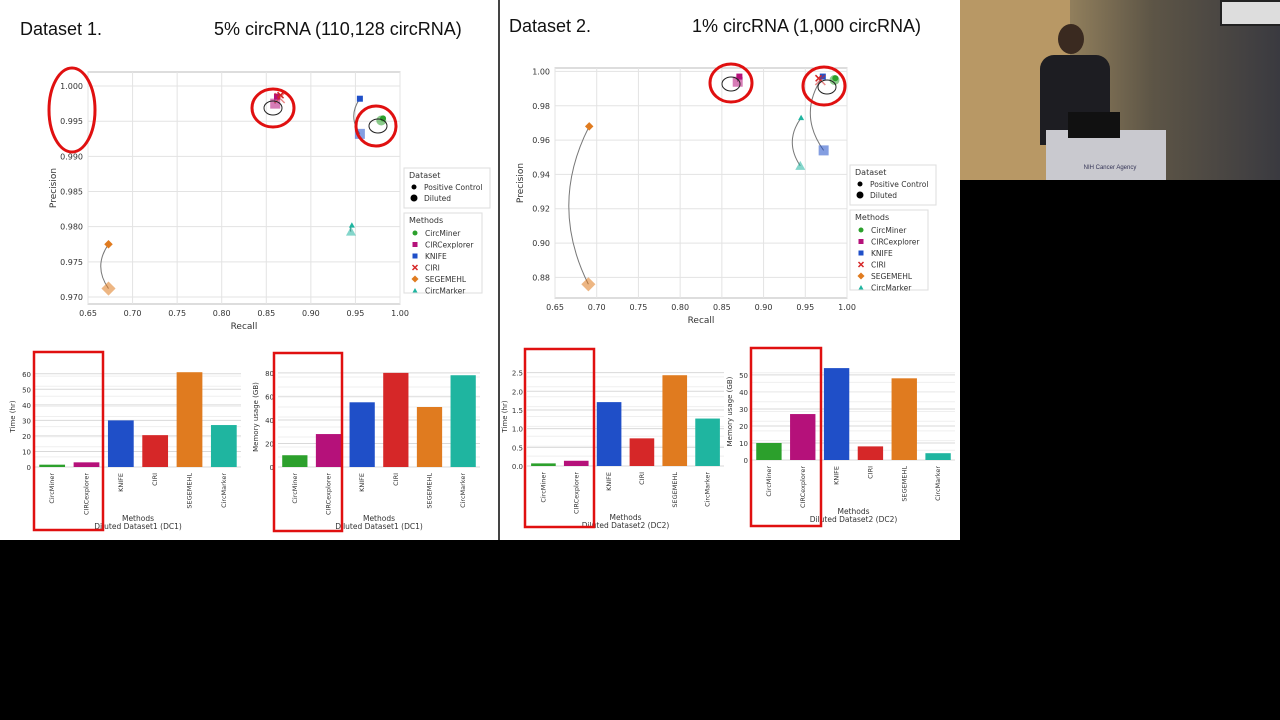 The height and width of the screenshot is (720, 1280). What do you see at coordinates (555, 307) in the screenshot?
I see `x-tick-label: 0.65` at bounding box center [555, 307].